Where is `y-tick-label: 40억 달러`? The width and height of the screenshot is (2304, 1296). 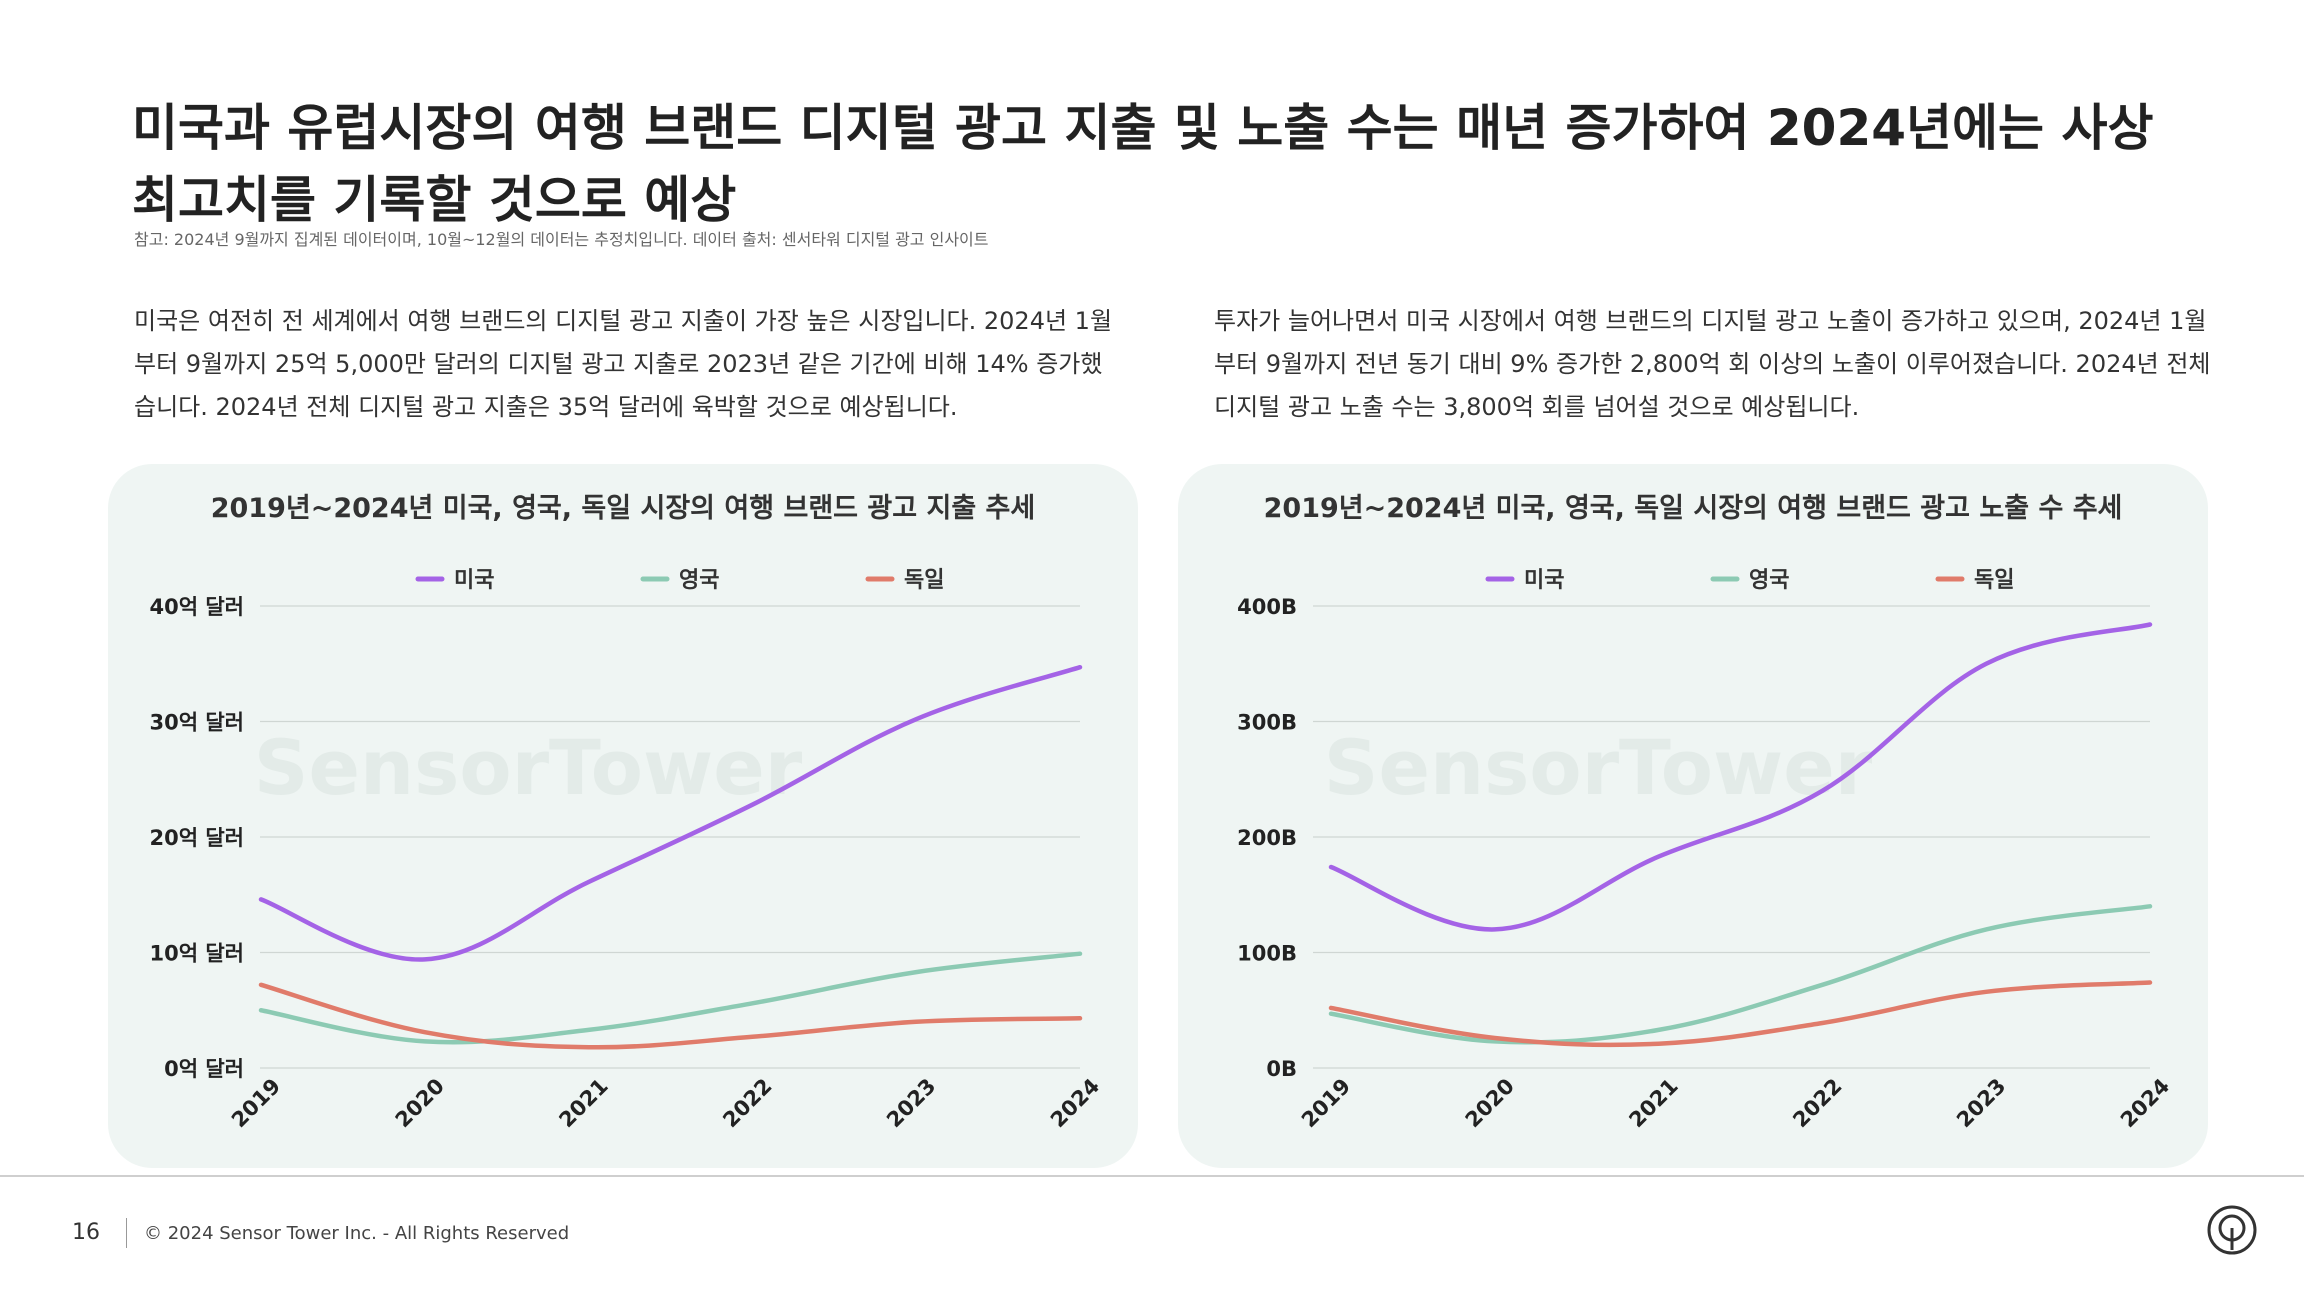 y-tick-label: 40억 달러 is located at coordinates (197, 607).